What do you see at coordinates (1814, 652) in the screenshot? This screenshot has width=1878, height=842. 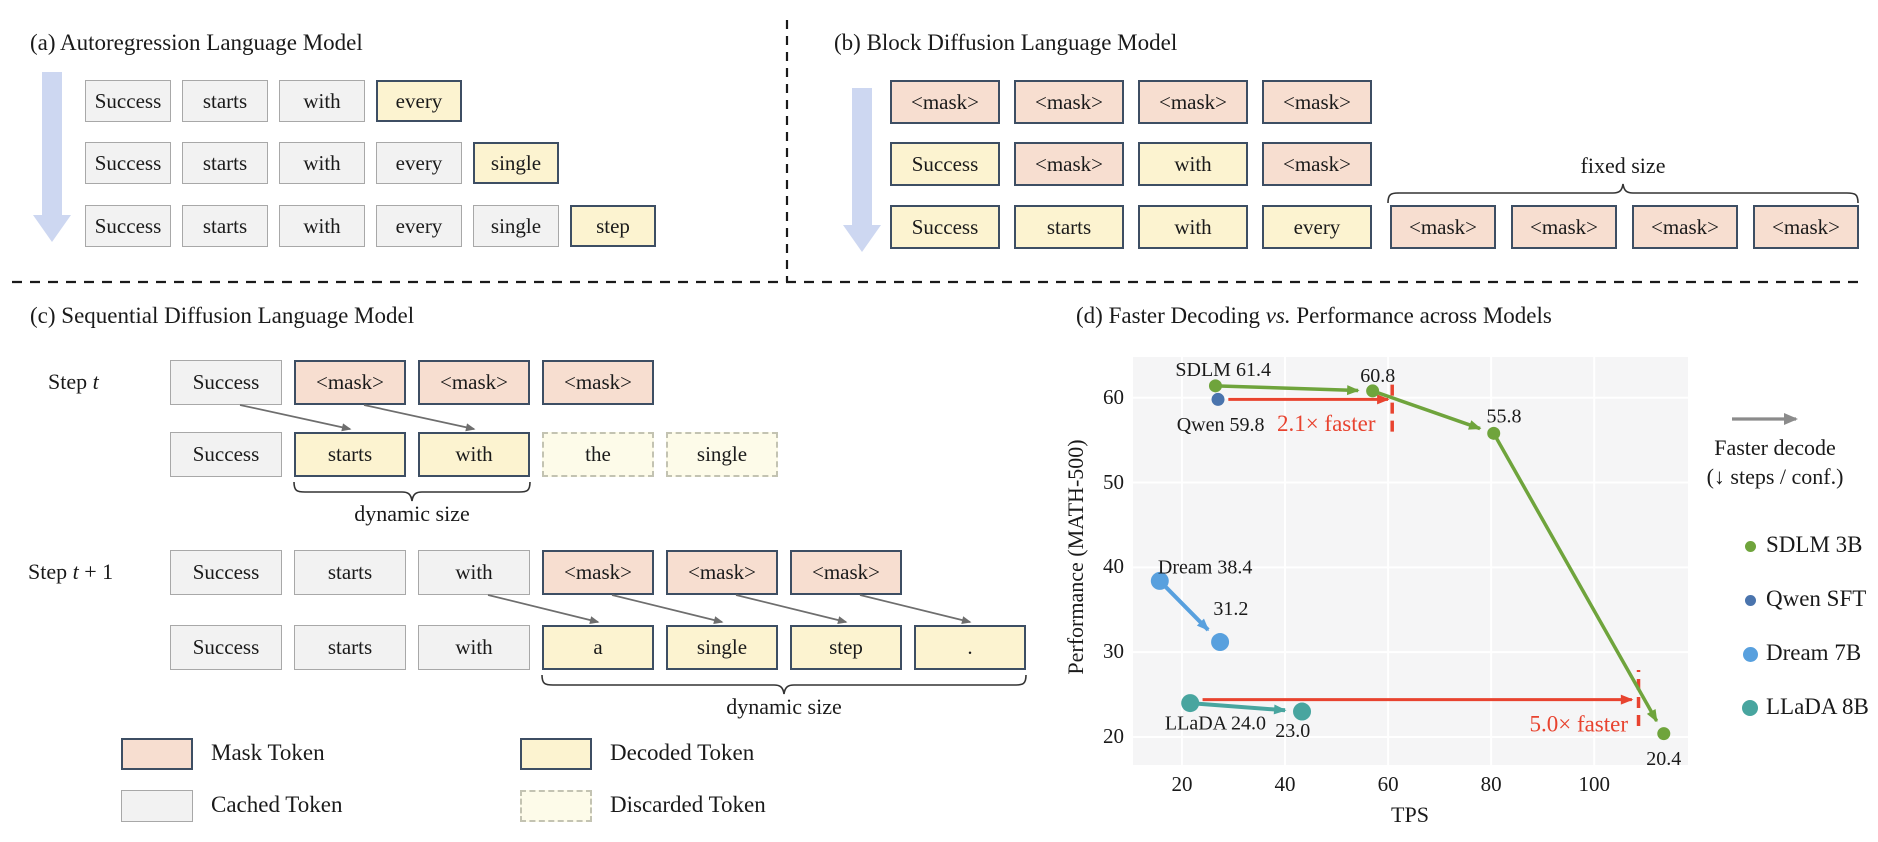 I see `chart-legend-item-label: Dream 7B` at bounding box center [1814, 652].